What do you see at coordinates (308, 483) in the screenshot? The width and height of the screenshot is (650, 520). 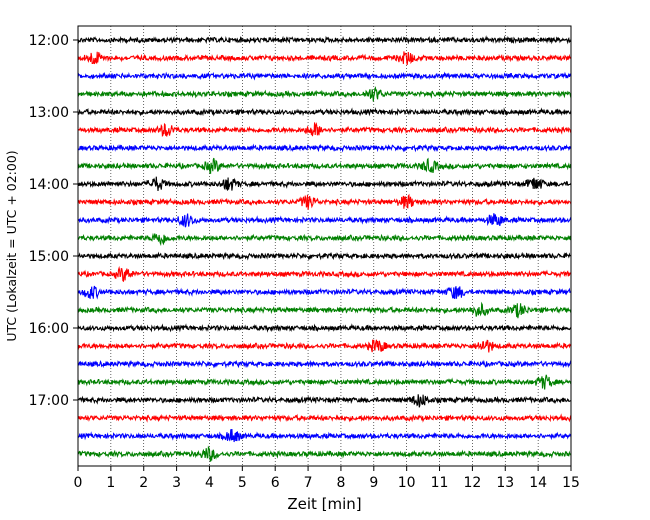 I see `x-tick-label: 7` at bounding box center [308, 483].